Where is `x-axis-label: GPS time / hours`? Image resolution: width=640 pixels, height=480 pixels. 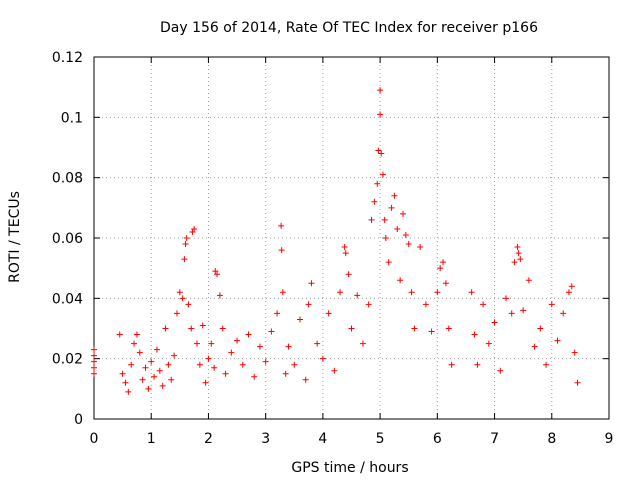 x-axis-label: GPS time / hours is located at coordinates (349, 468).